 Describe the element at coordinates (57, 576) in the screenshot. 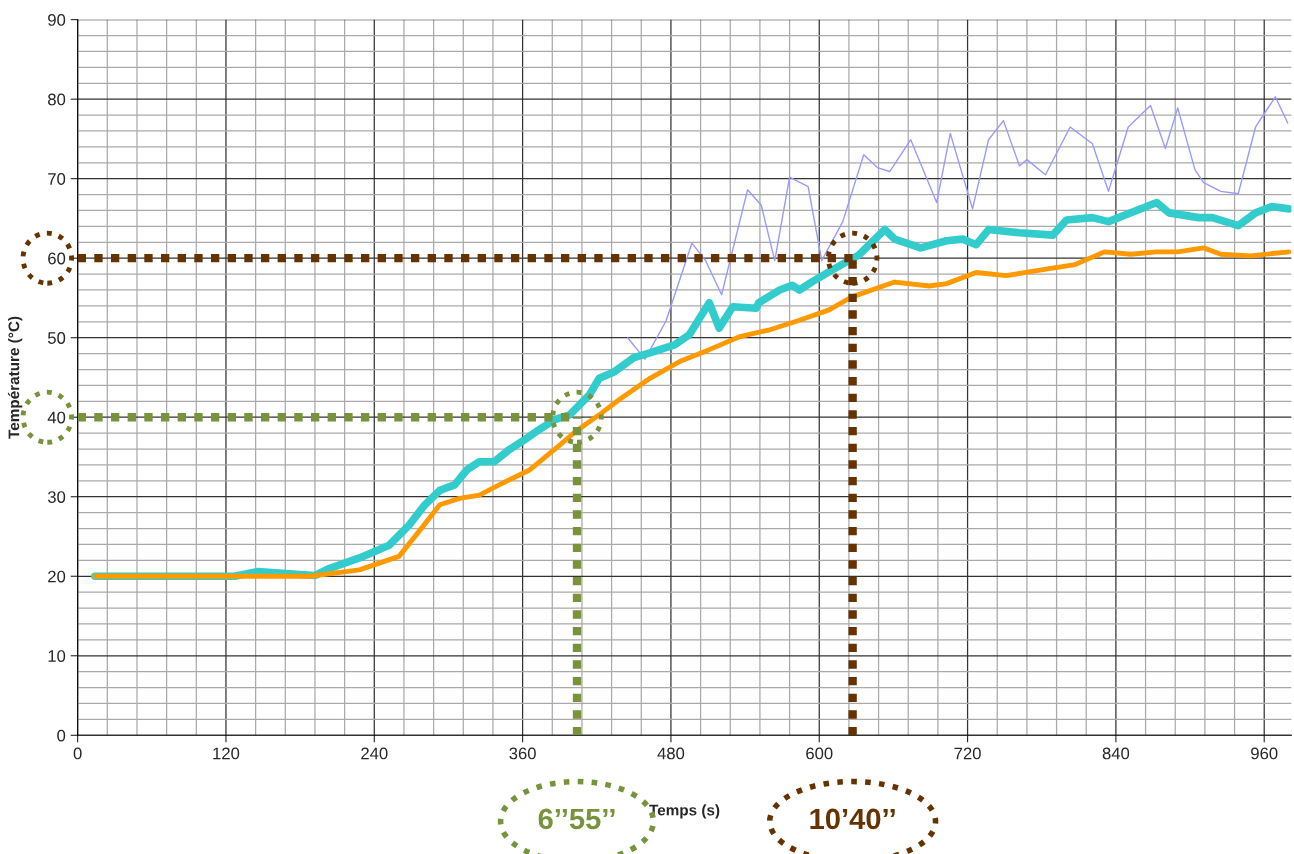

I see `y-tick-label: 20` at that location.